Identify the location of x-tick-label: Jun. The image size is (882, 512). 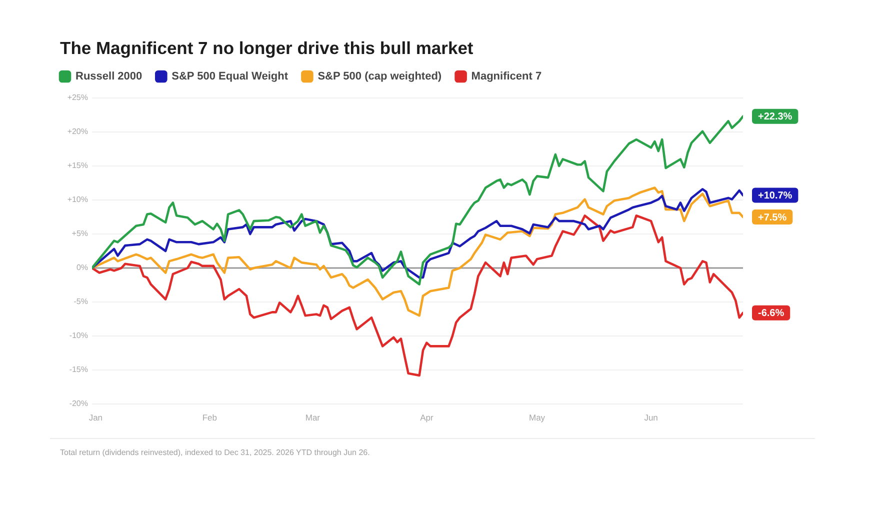
(651, 417).